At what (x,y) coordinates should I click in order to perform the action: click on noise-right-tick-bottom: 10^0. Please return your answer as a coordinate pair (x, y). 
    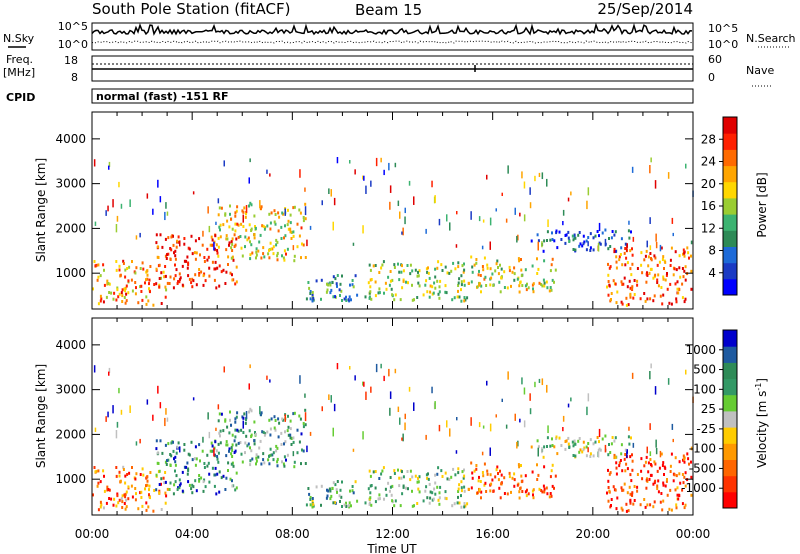
    Looking at the image, I should click on (723, 44).